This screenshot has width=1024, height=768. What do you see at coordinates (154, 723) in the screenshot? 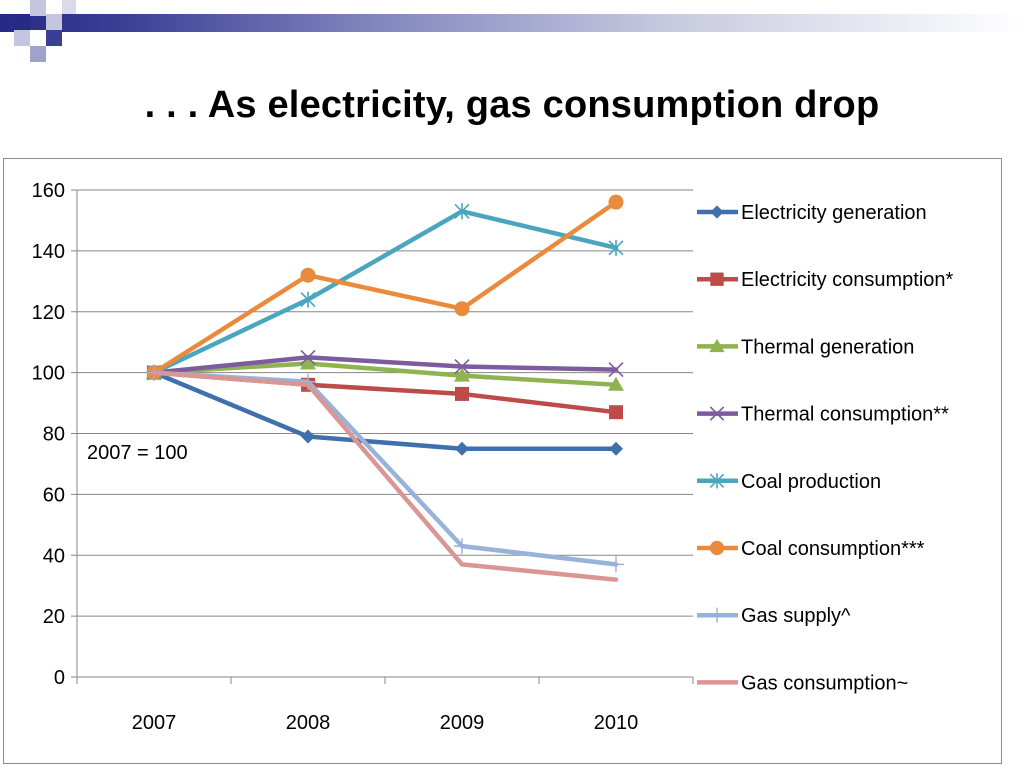
I see `x-tick-label: 2007` at bounding box center [154, 723].